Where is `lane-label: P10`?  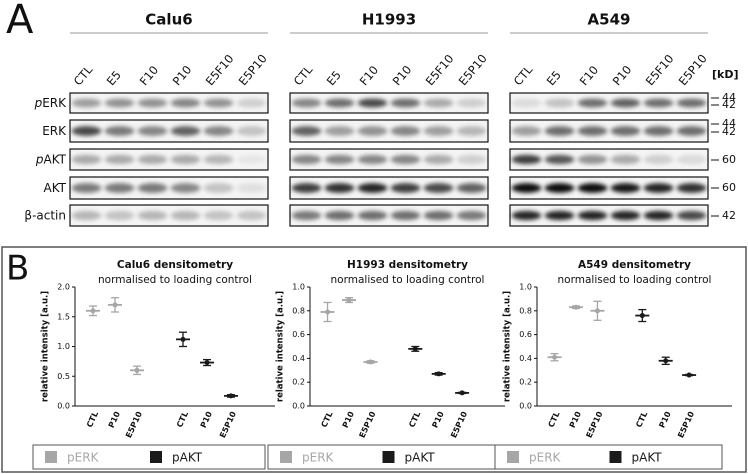 lane-label: P10 is located at coordinates (402, 76).